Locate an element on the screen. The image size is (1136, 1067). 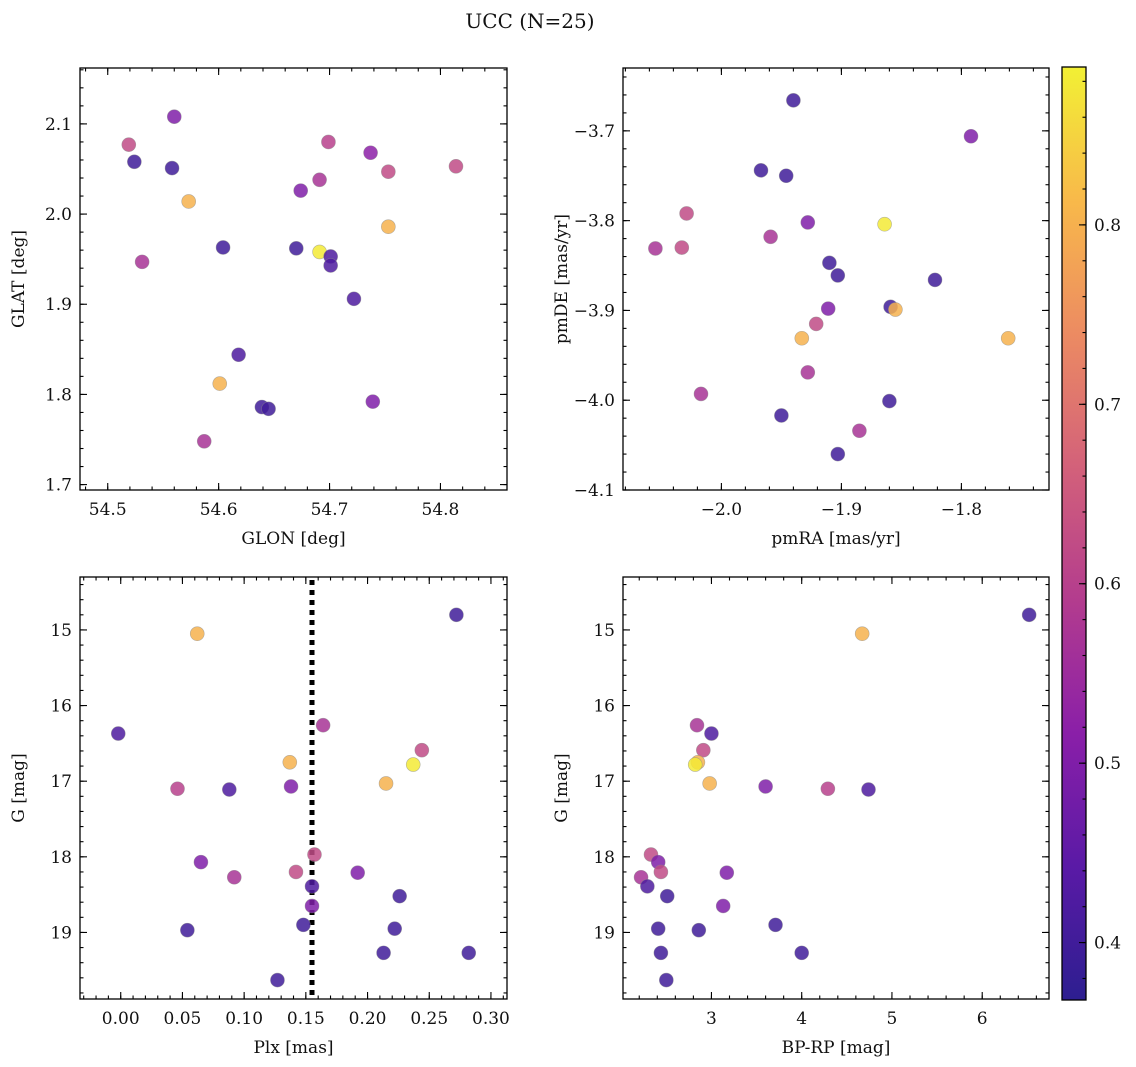
colorbar-gradient is located at coordinates (1074, 533).